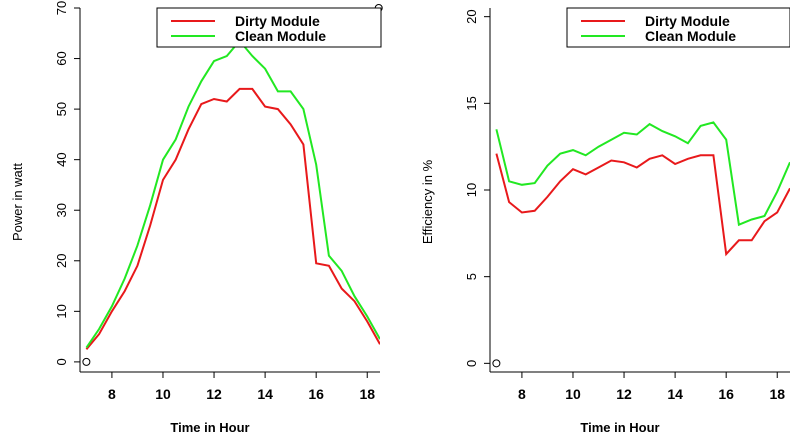 The height and width of the screenshot is (443, 790). Describe the element at coordinates (642, 205) in the screenshot. I see `series-line-dirty-module` at that location.